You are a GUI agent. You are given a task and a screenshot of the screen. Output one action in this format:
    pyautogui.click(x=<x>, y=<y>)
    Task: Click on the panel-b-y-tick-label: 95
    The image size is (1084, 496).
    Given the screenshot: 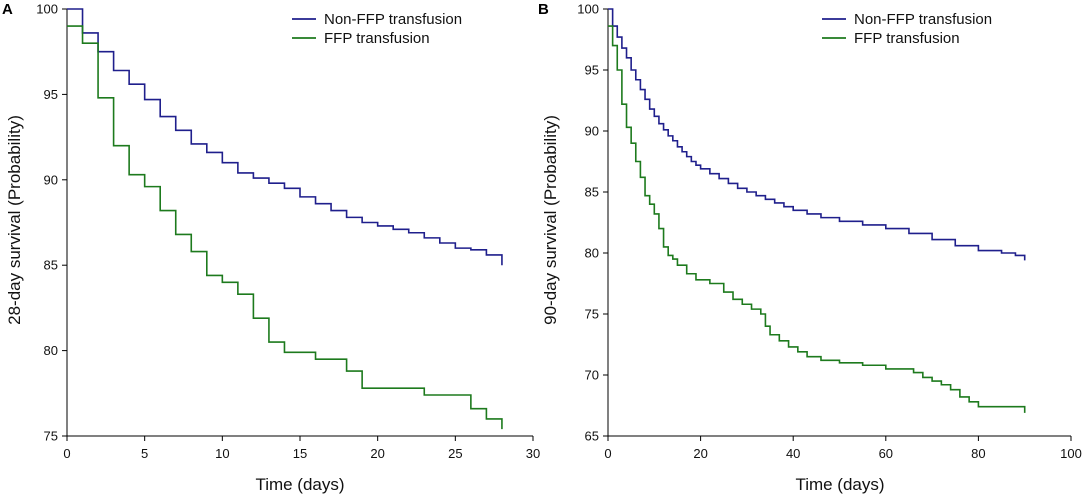 What is the action you would take?
    pyautogui.click(x=592, y=70)
    